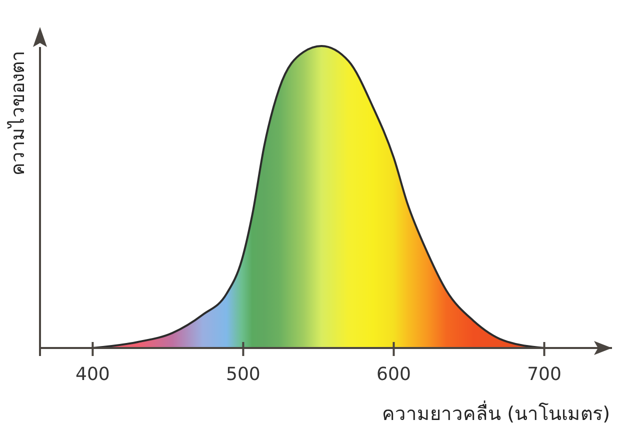 This screenshot has height=432, width=641. Describe the element at coordinates (18, 113) in the screenshot. I see `y-axis-title: ความไวของตา` at that location.